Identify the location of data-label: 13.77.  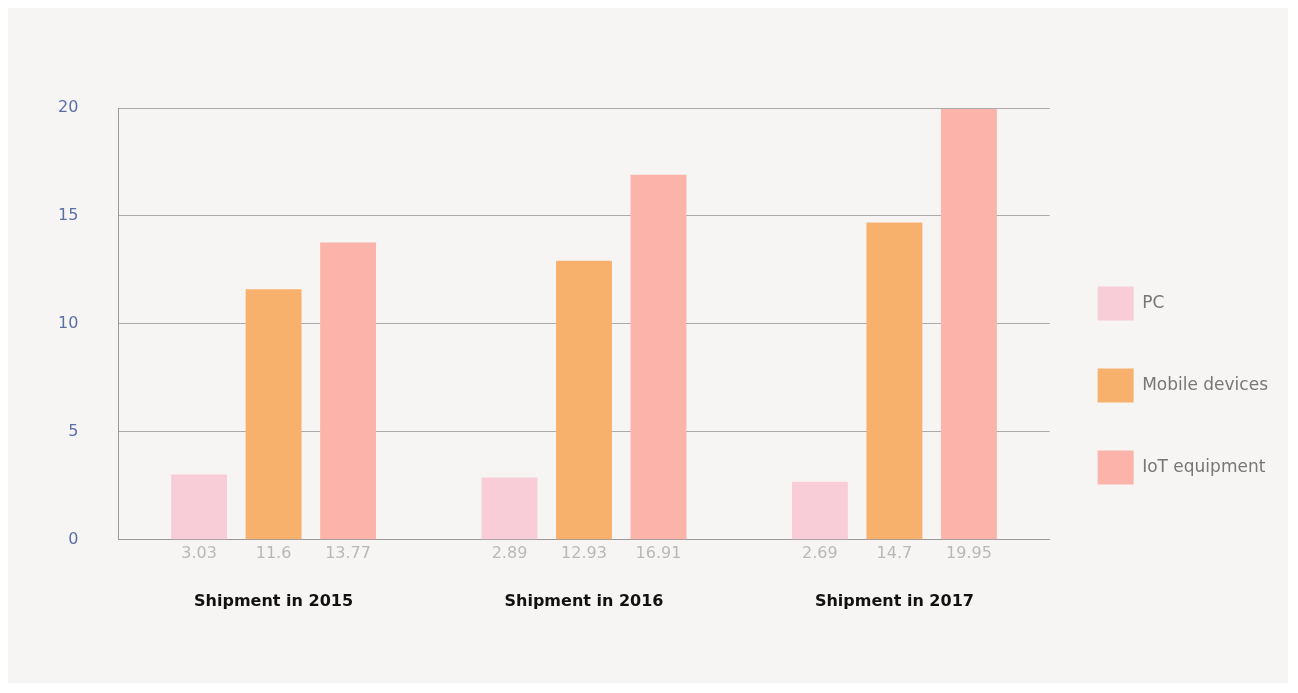
(348, 552).